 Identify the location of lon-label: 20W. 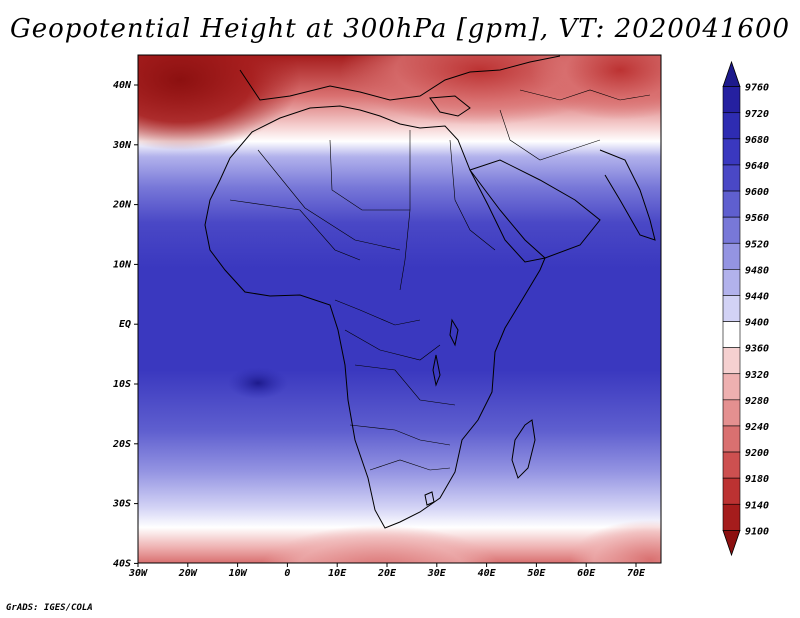
(188, 573).